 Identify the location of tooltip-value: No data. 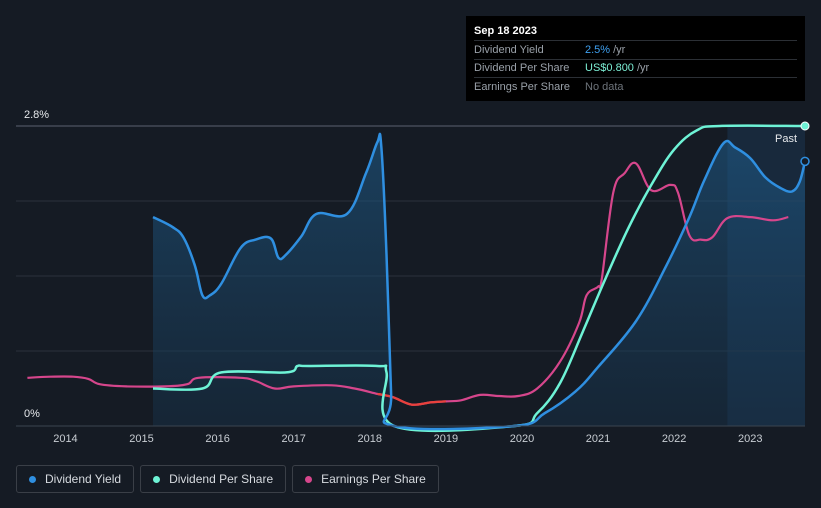
(604, 86).